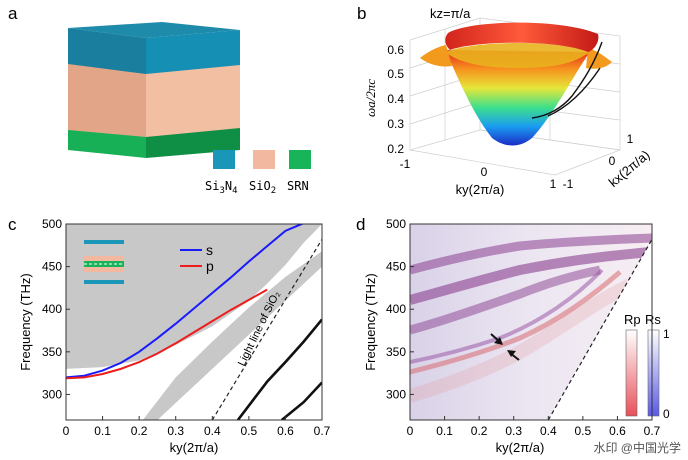  What do you see at coordinates (522, 37) in the screenshot?
I see `bowl-top-rim` at bounding box center [522, 37].